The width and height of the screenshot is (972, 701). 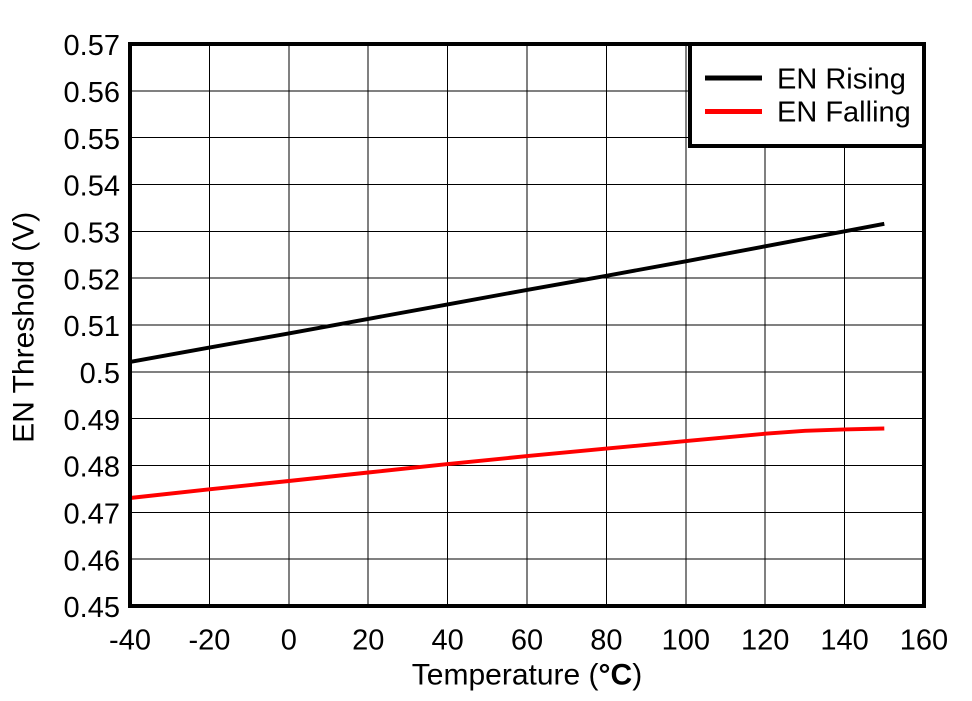 I want to click on svg-text: 0.47, so click(x=92, y=515).